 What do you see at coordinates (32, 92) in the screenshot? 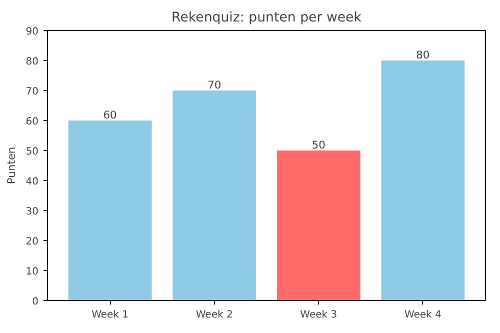
I see `y-tick-label: 70` at bounding box center [32, 92].